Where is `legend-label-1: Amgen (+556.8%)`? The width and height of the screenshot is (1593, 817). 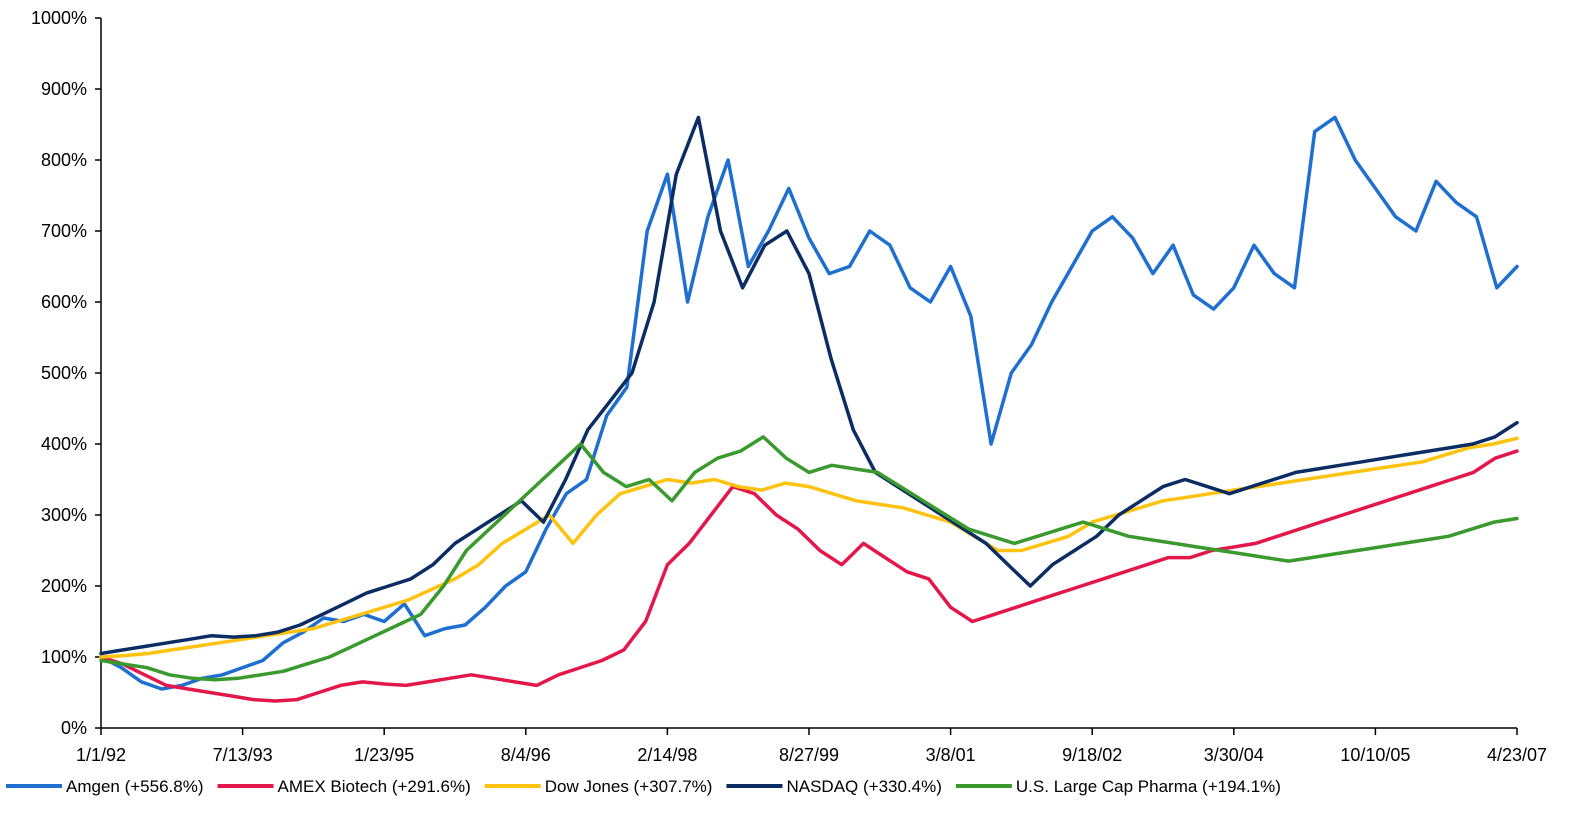 legend-label-1: Amgen (+556.8%) is located at coordinates (135, 786).